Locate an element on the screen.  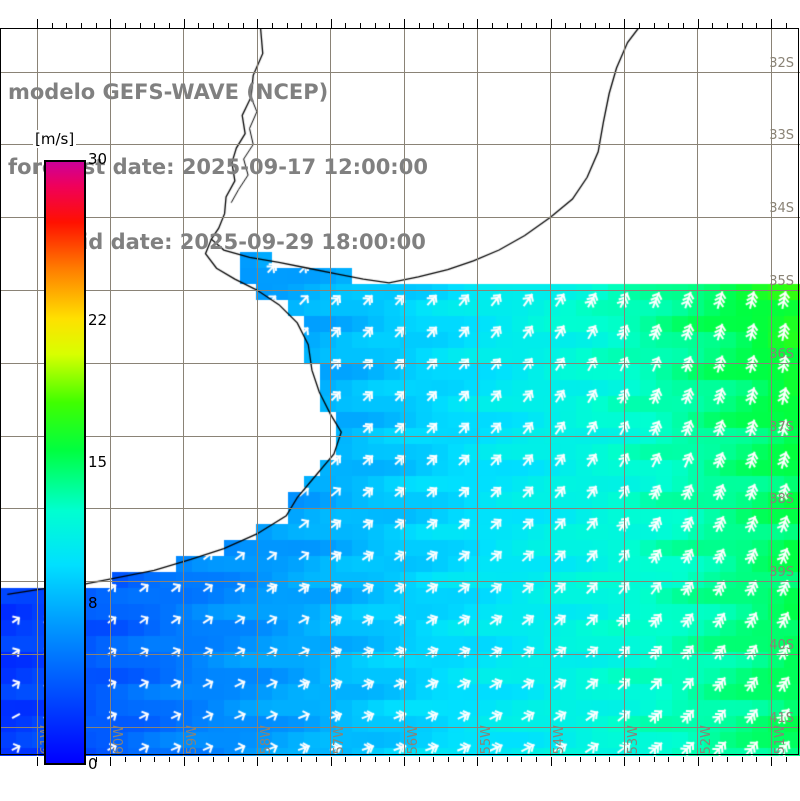
colorbar-tick-15: 15 is located at coordinates (97, 462).